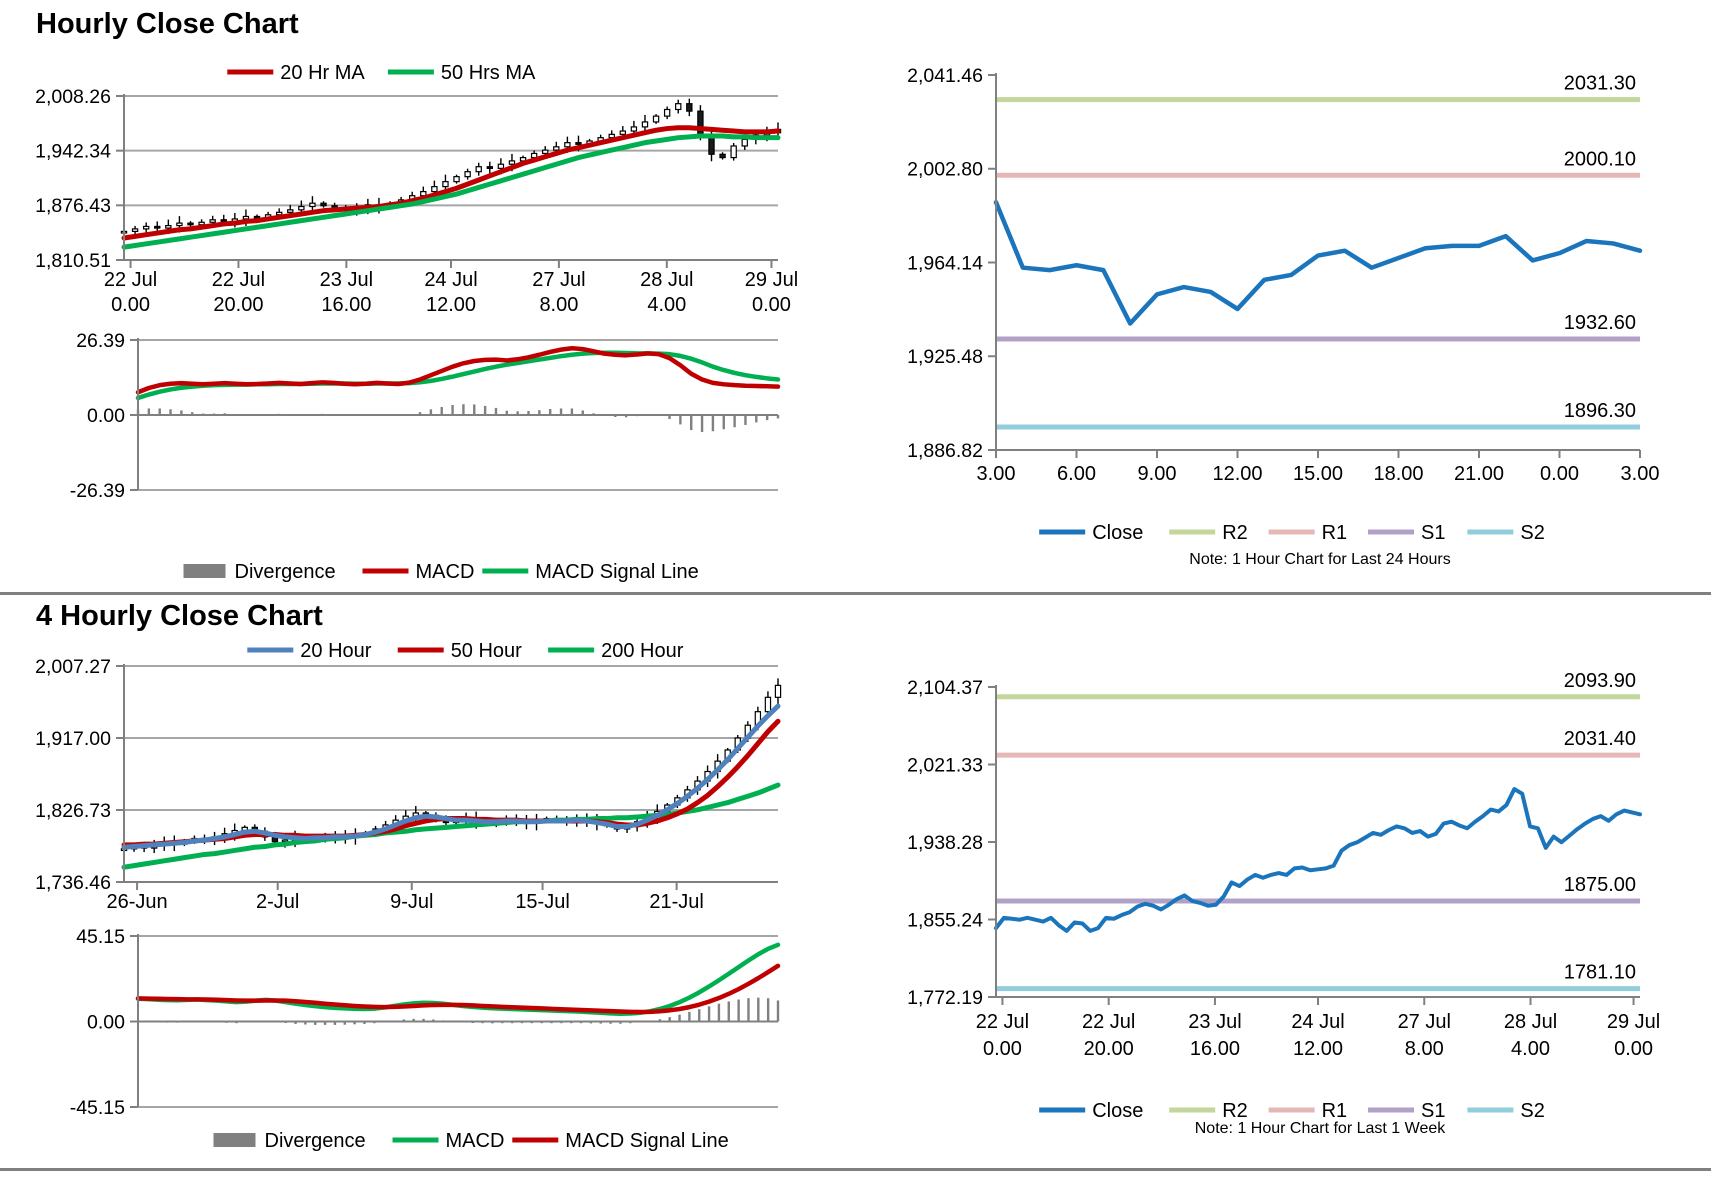 This screenshot has width=1711, height=1178. Describe the element at coordinates (945, 998) in the screenshot. I see `y-tick-label: 1,772.19` at that location.